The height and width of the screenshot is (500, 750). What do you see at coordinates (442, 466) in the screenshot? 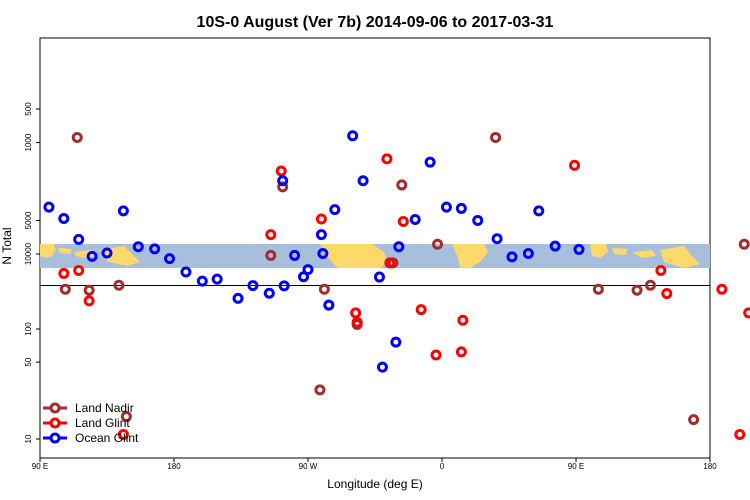
I see `x-tick-label: 0` at bounding box center [442, 466].